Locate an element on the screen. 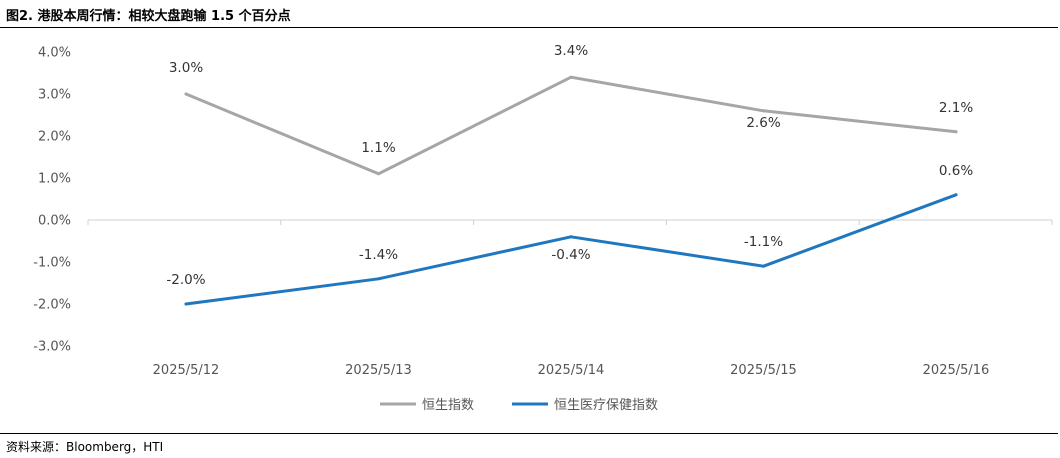  data-label: -0.4% is located at coordinates (570, 255).